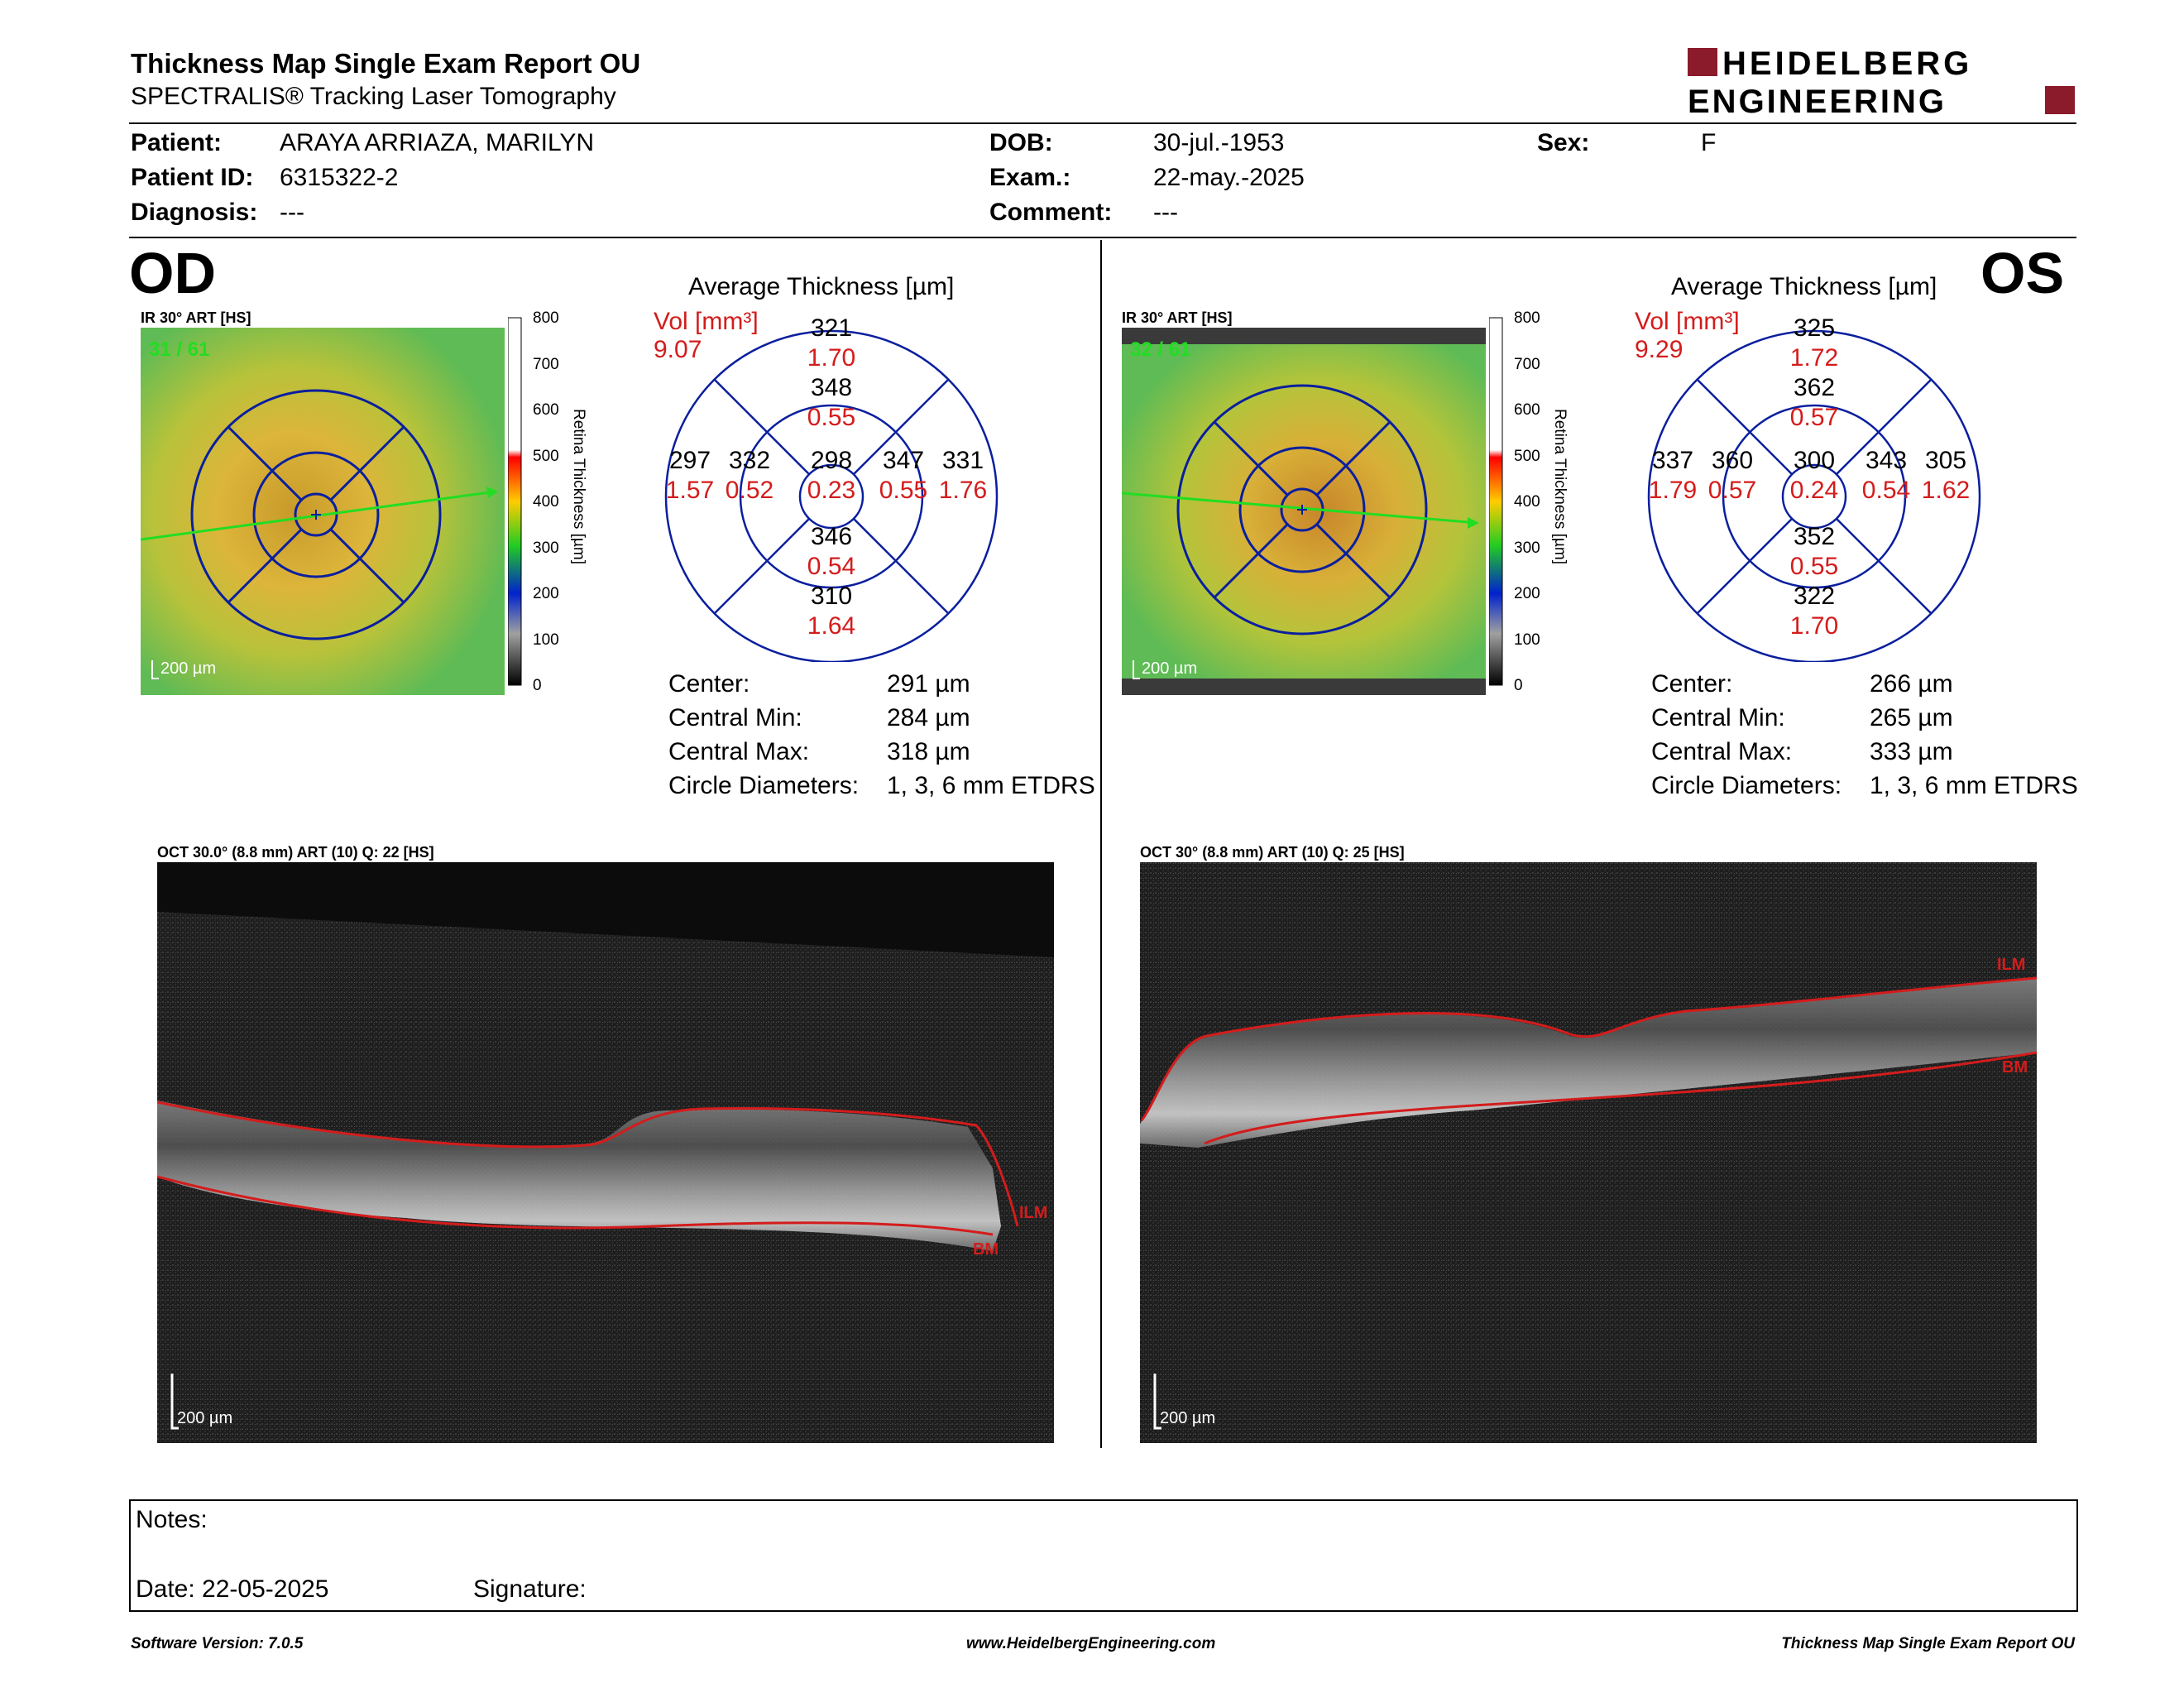 Image resolution: width=2184 pixels, height=1688 pixels. Describe the element at coordinates (1702, 62) in the screenshot. I see `logo-square-top` at that location.